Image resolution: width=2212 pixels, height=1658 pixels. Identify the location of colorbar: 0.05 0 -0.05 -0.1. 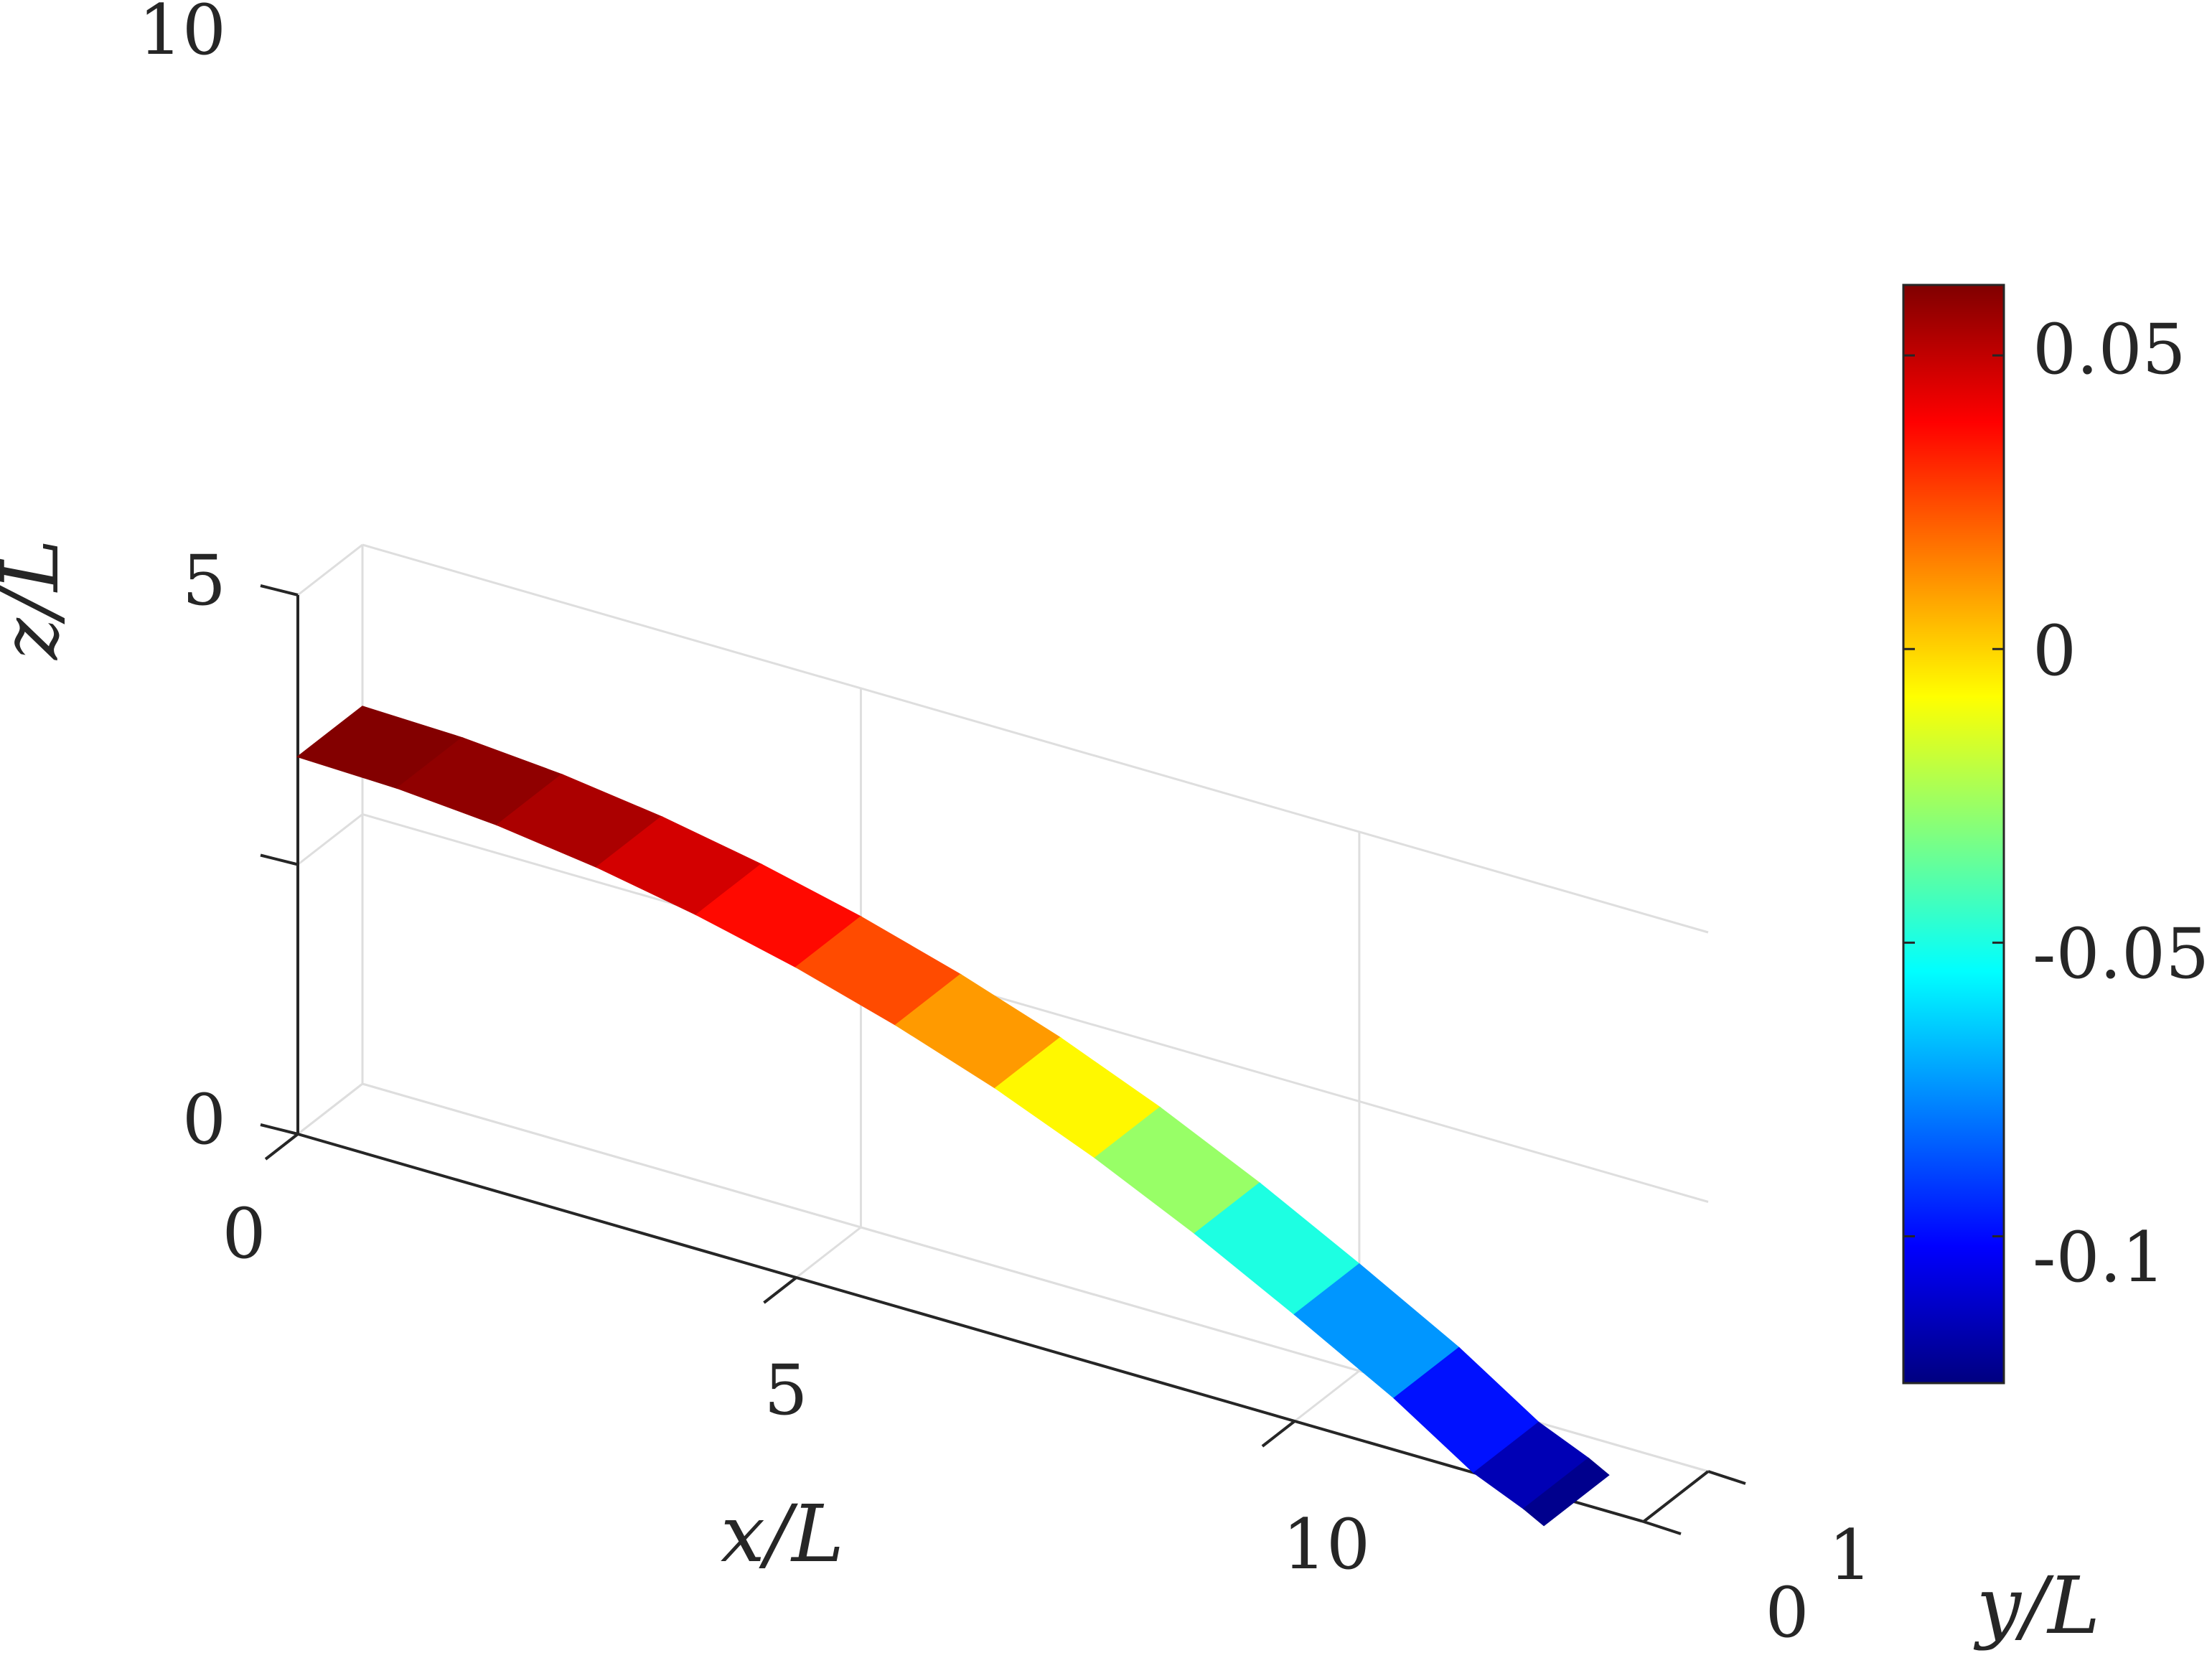
(2055, 834).